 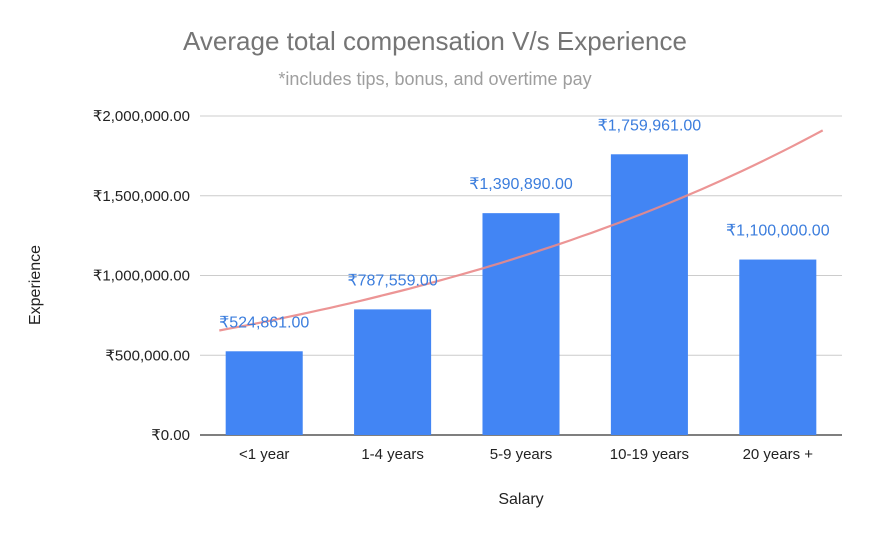 I want to click on x-tick-label: 5-9 years, so click(x=521, y=454).